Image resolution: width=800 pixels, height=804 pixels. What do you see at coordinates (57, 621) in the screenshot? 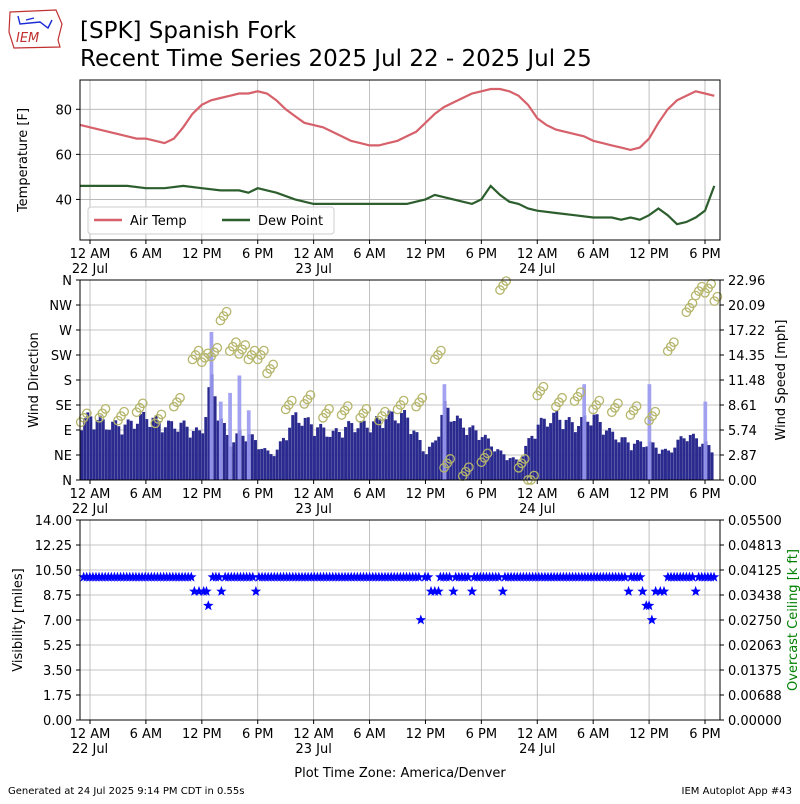
I see `visibility-tick-label: 7.00` at bounding box center [57, 621].